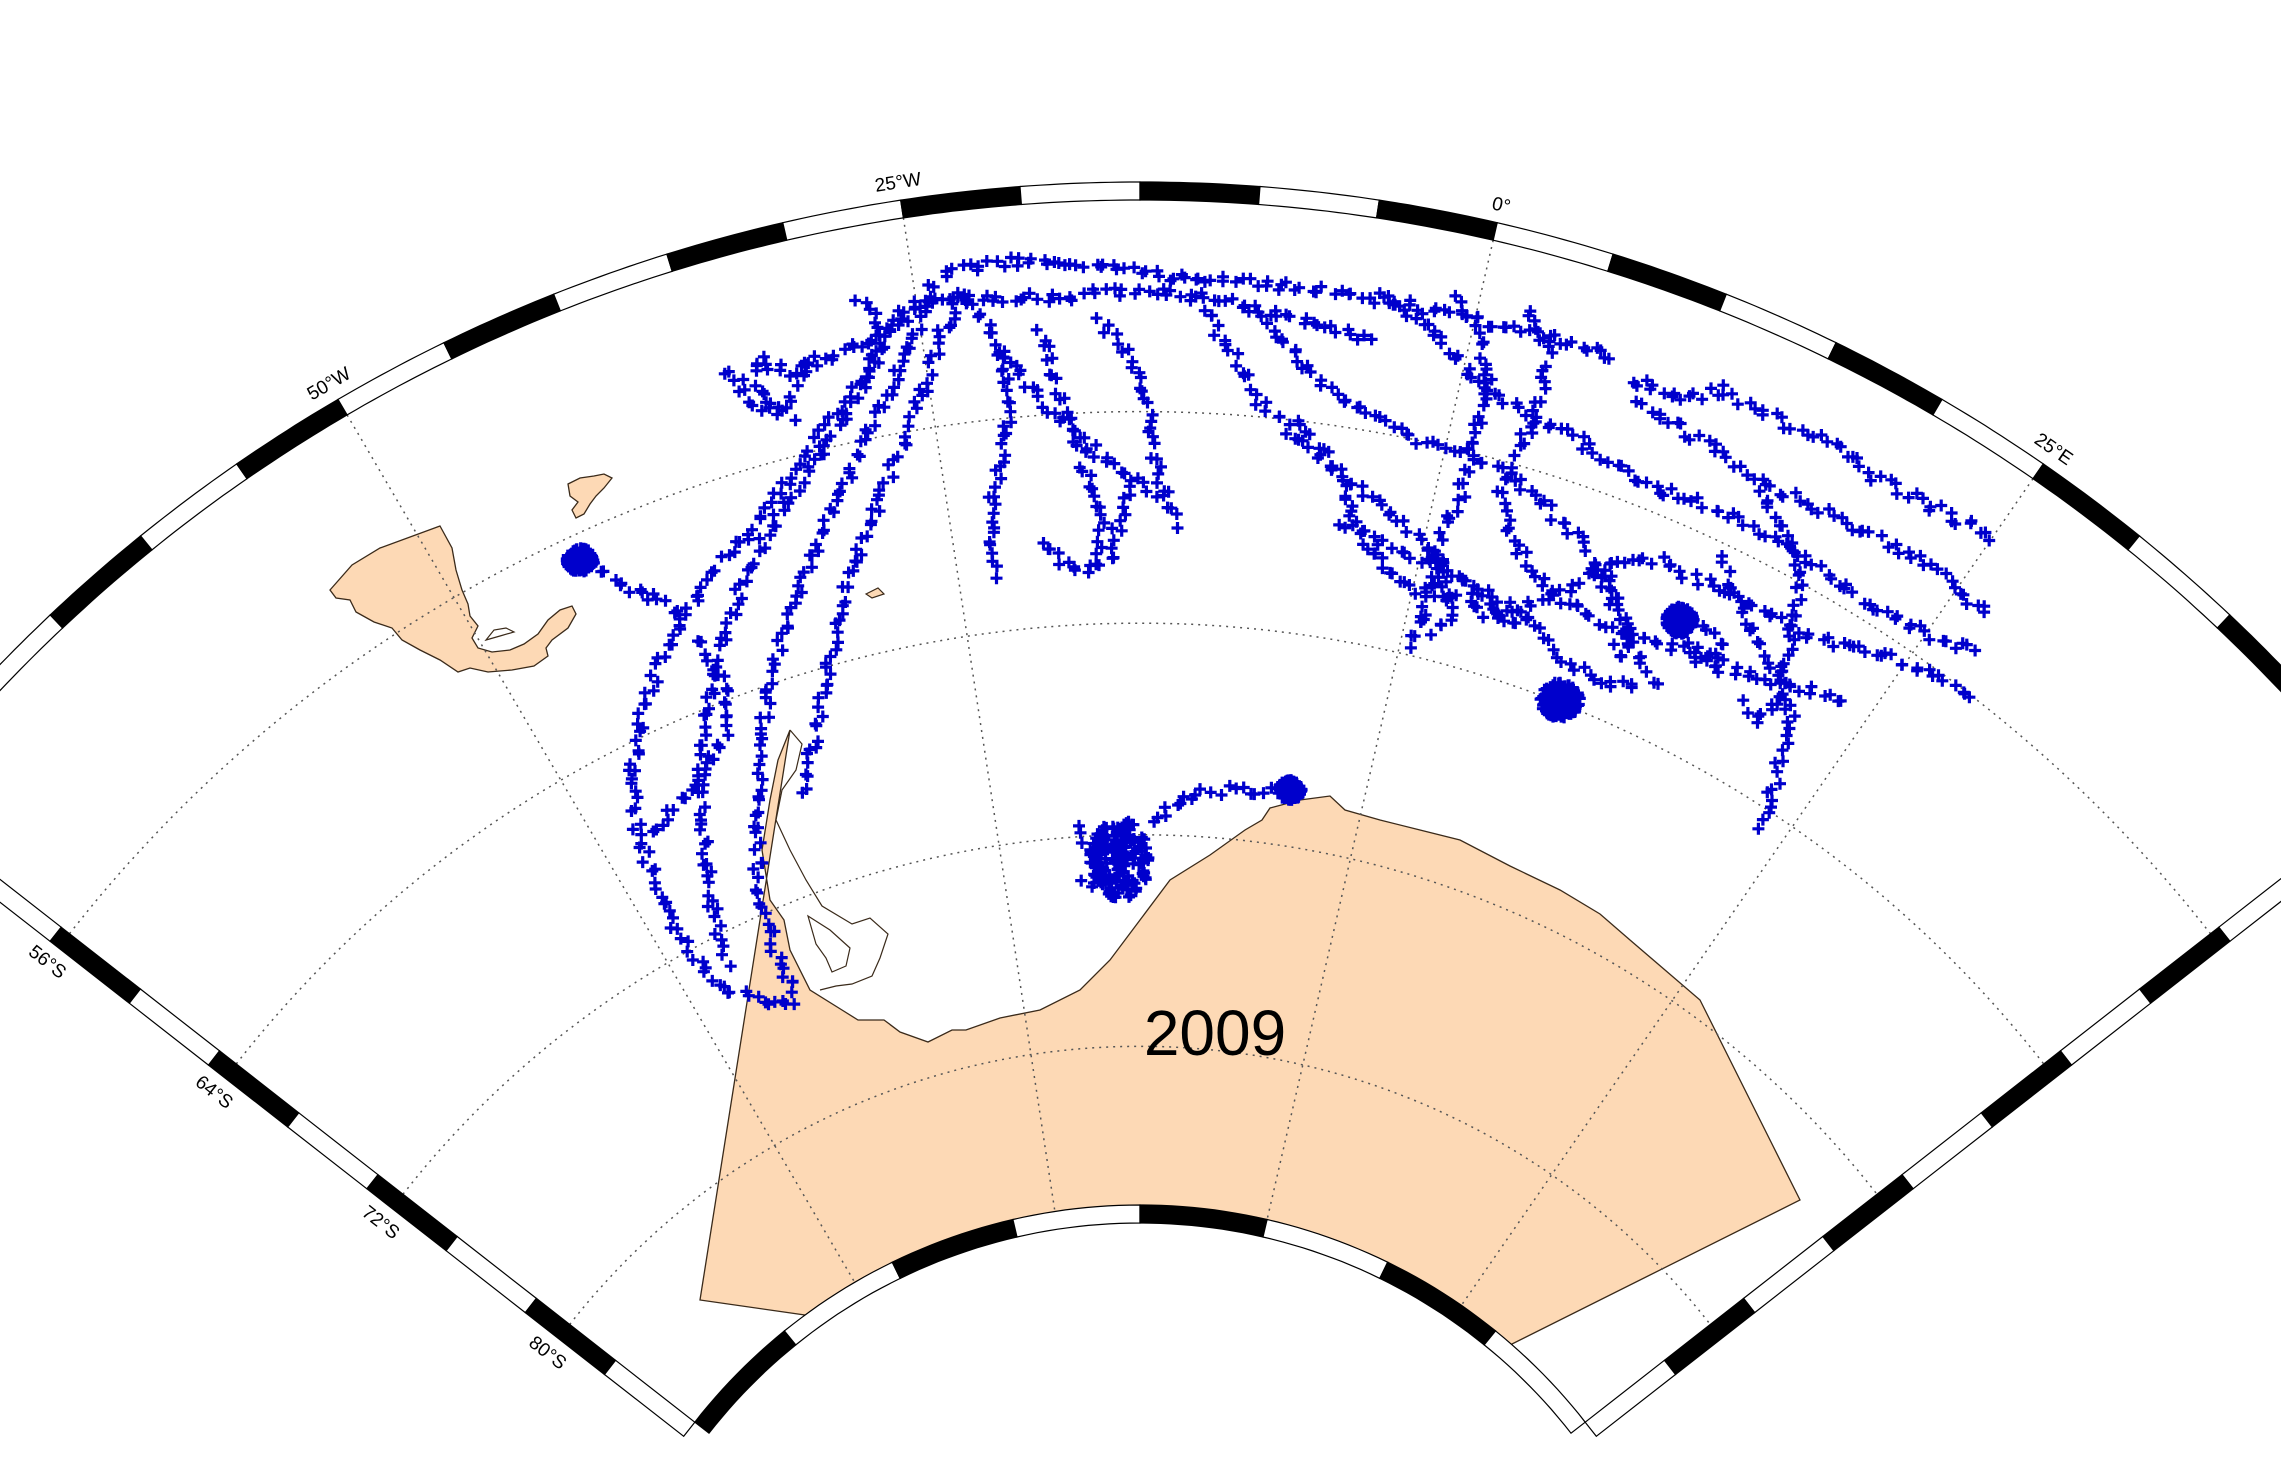  I want to click on falkland-islands-land, so click(590, 496).